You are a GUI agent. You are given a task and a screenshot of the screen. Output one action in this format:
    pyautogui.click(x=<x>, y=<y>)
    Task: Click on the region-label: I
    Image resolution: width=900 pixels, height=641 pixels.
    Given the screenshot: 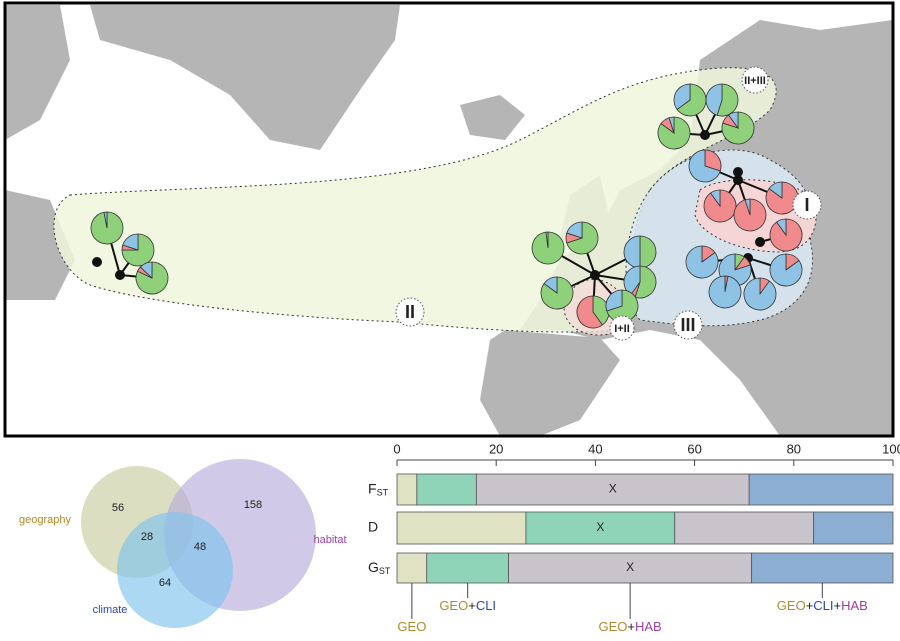 What is the action you would take?
    pyautogui.click(x=806, y=205)
    